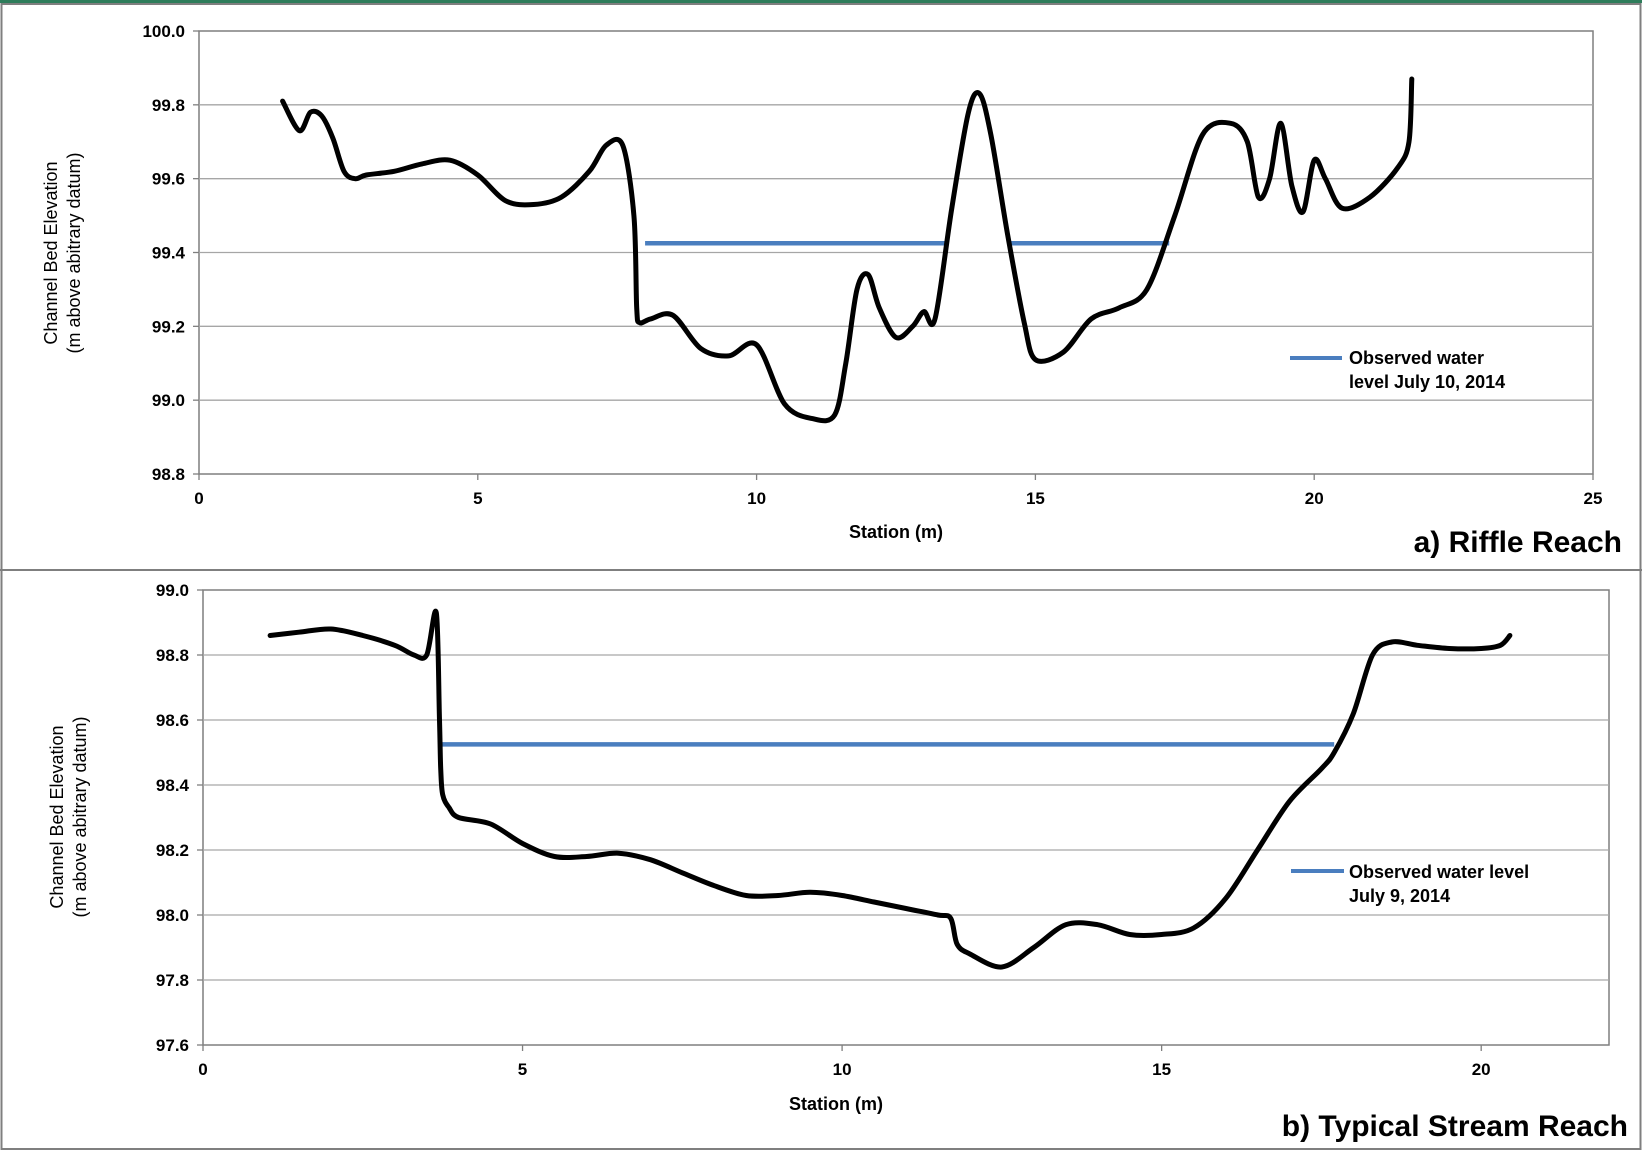 This screenshot has width=1642, height=1151. What do you see at coordinates (57, 816) in the screenshot?
I see `y-axis-title-b-line1: Channel Bed Elevation` at bounding box center [57, 816].